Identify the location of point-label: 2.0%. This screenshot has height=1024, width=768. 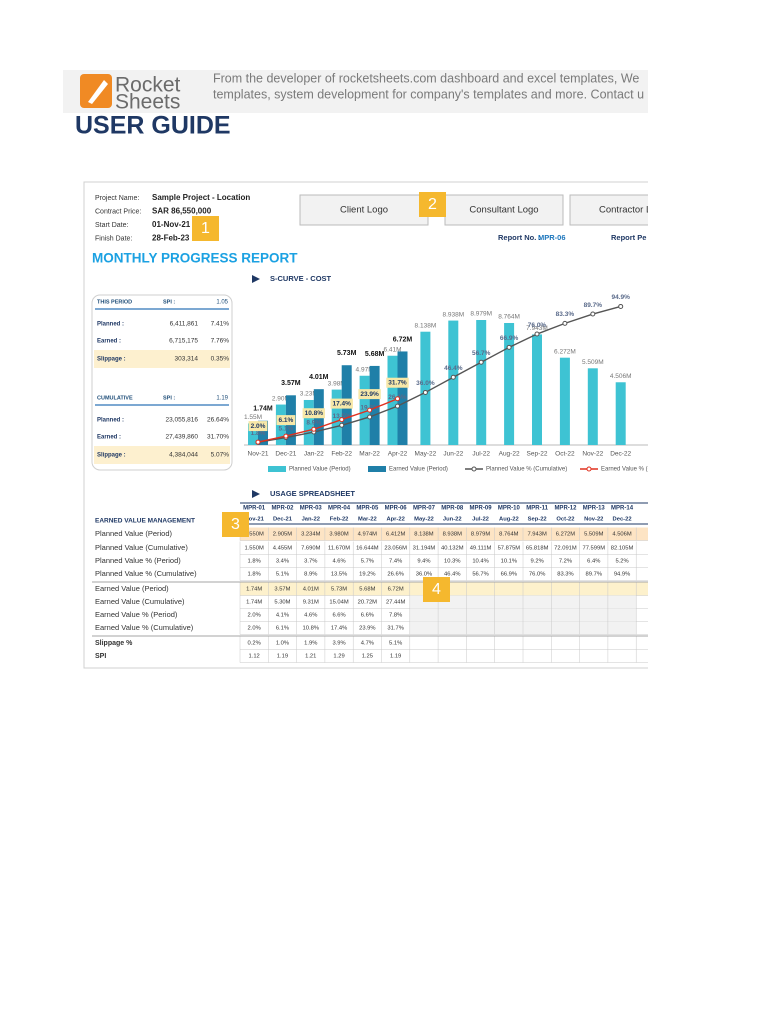
(258, 426).